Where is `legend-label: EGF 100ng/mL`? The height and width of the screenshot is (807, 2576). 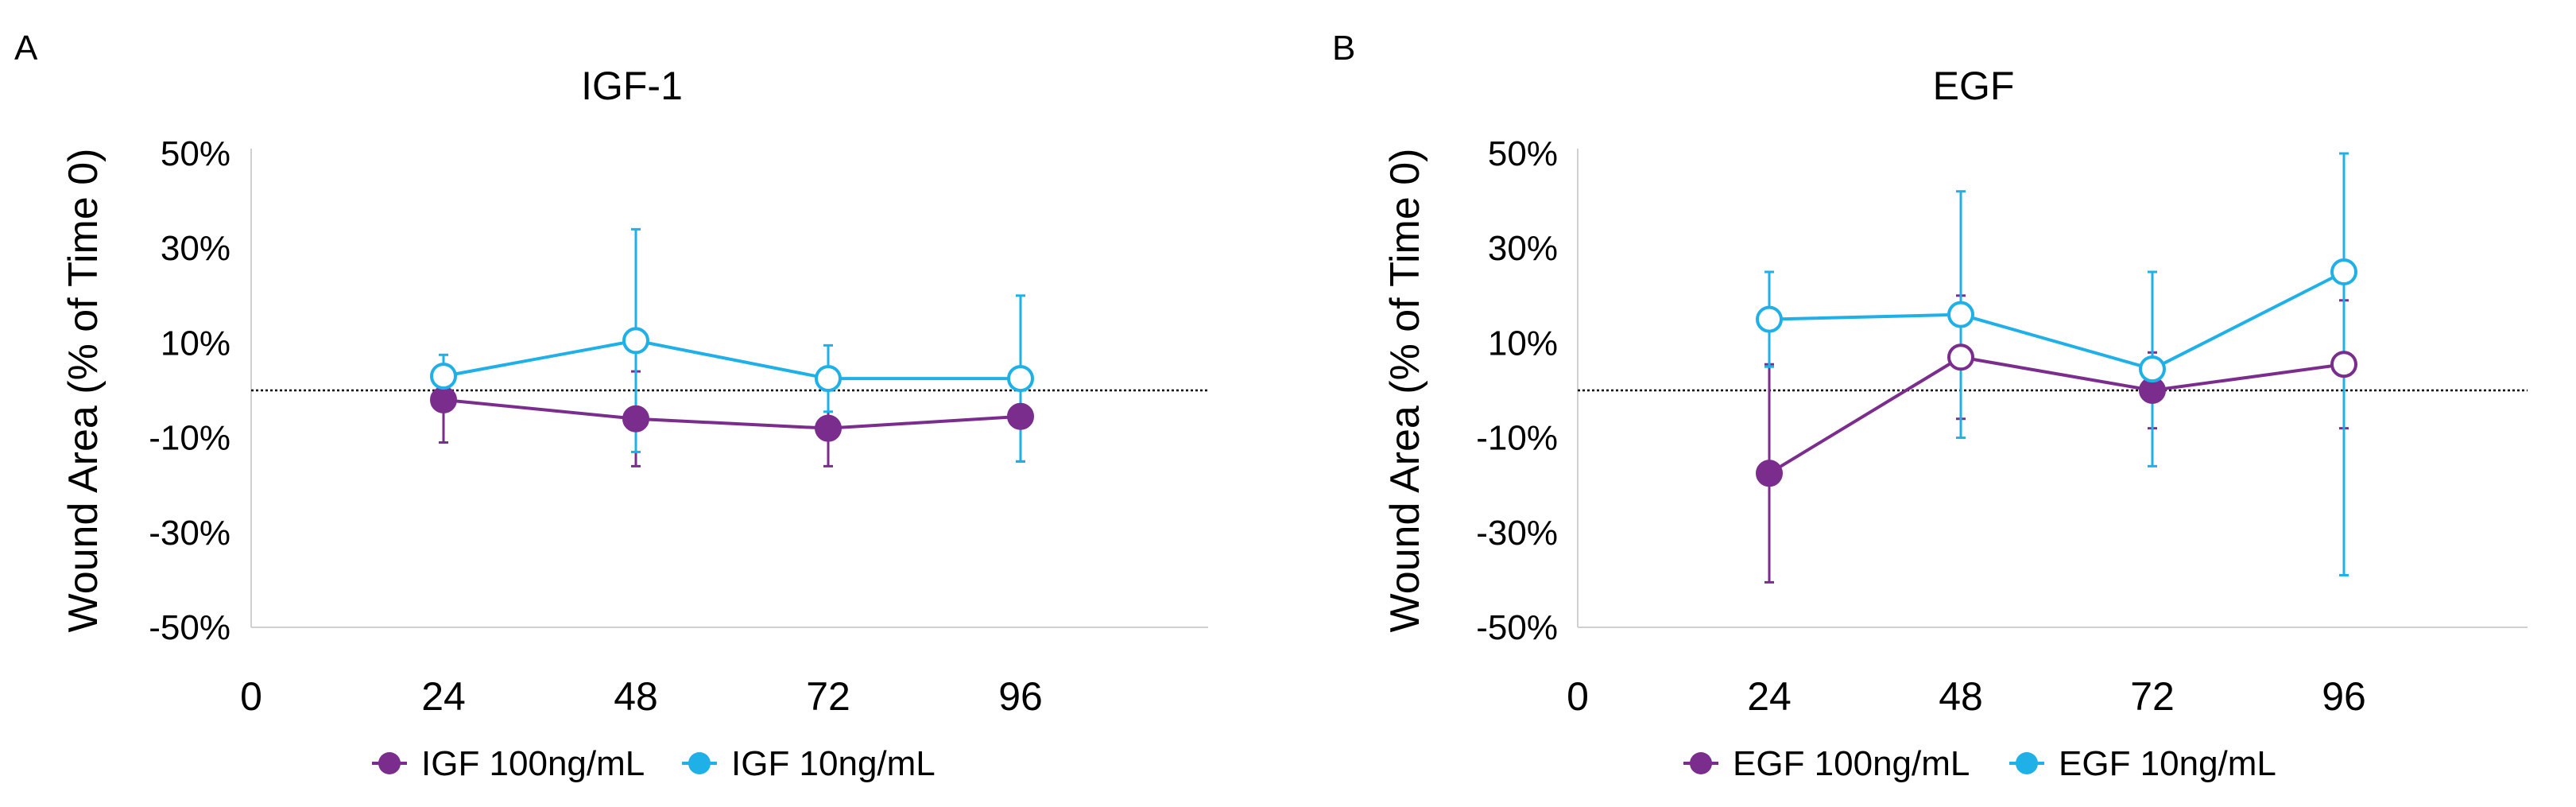 legend-label: EGF 100ng/mL is located at coordinates (1851, 764).